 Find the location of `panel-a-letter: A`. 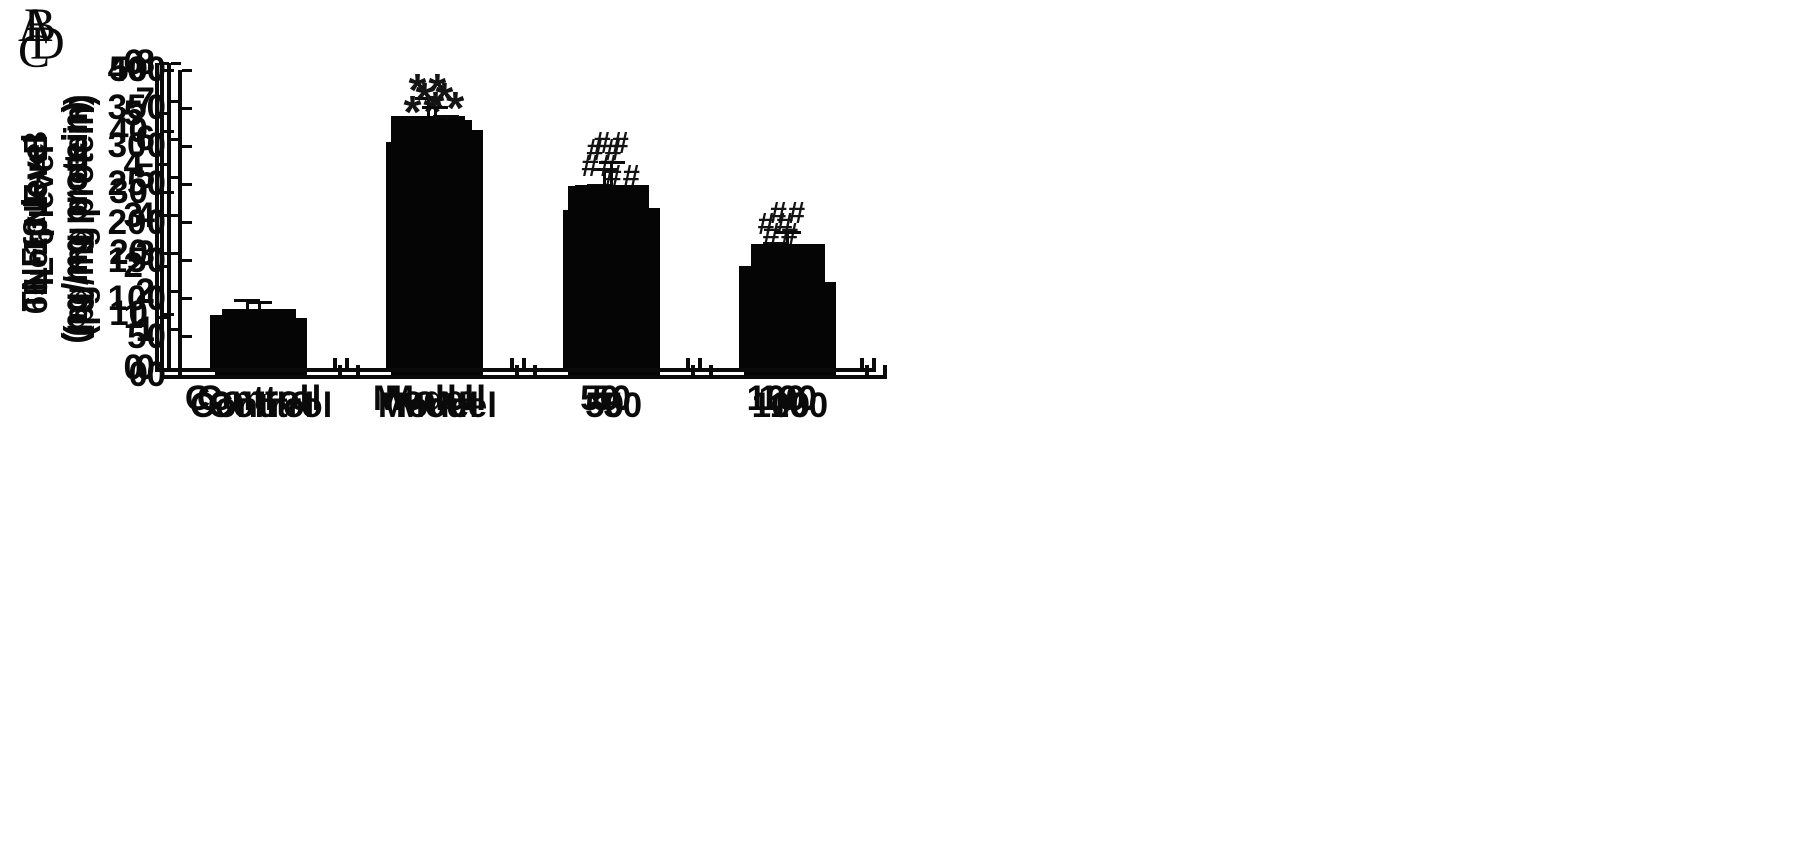

panel-a-letter: A is located at coordinates (35, 26).